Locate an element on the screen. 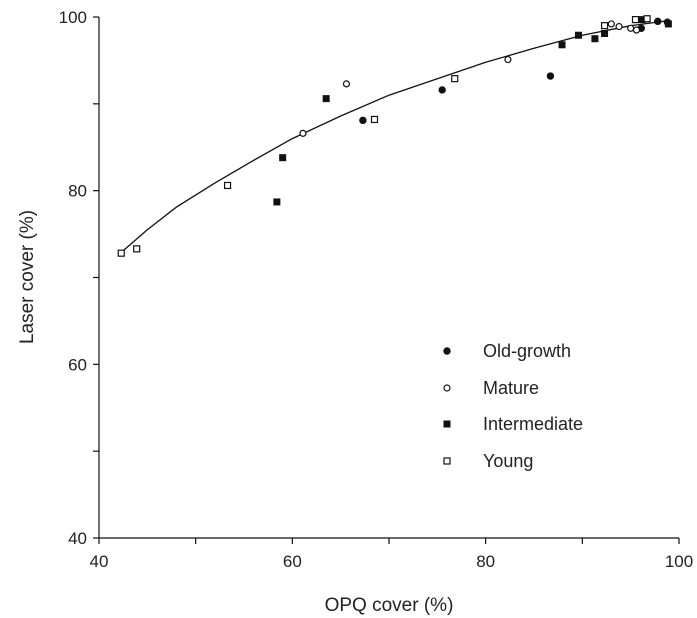 This screenshot has width=697, height=618. legend-marker-young is located at coordinates (447, 461).